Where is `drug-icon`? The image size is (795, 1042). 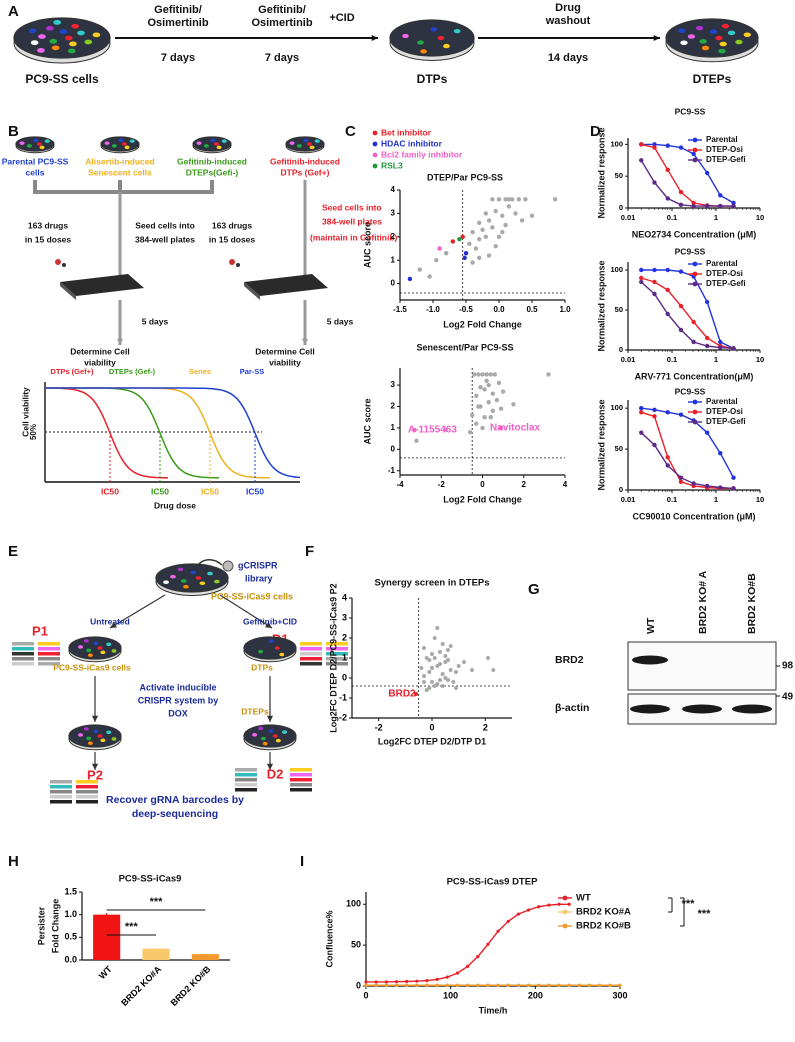 drug-icon is located at coordinates (232, 262).